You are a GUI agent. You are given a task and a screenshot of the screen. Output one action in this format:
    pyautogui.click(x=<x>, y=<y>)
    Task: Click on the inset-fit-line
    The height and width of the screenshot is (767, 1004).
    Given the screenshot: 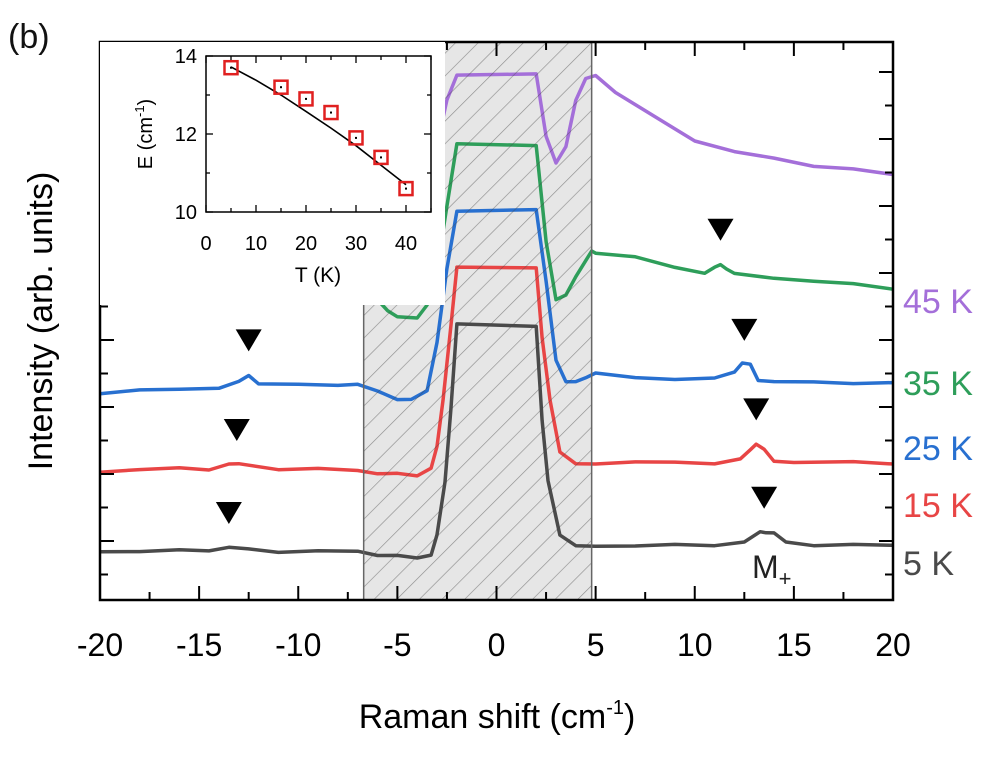 What is the action you would take?
    pyautogui.click(x=318, y=126)
    